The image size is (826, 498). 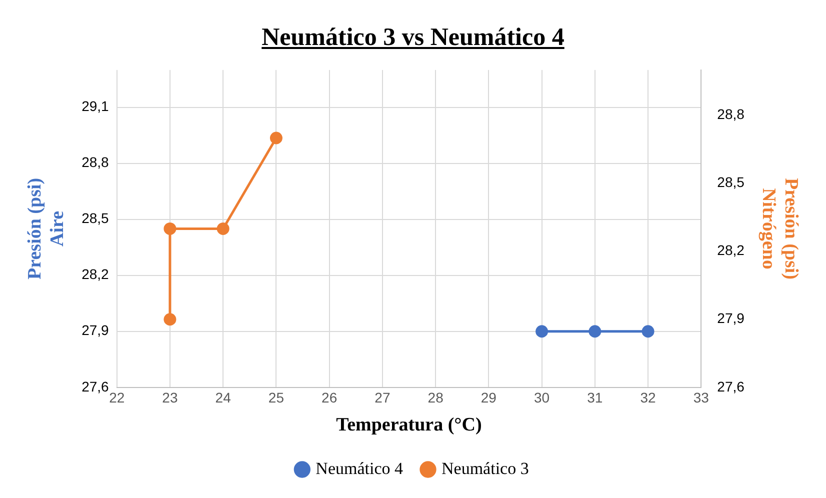 What do you see at coordinates (542, 398) in the screenshot?
I see `x-tick-label: 30` at bounding box center [542, 398].